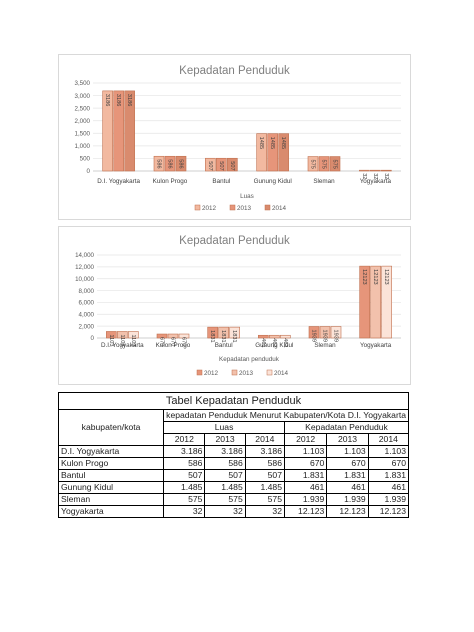 The height and width of the screenshot is (632, 474). I want to click on x-tick-label: Kulon Progo, so click(173, 345).